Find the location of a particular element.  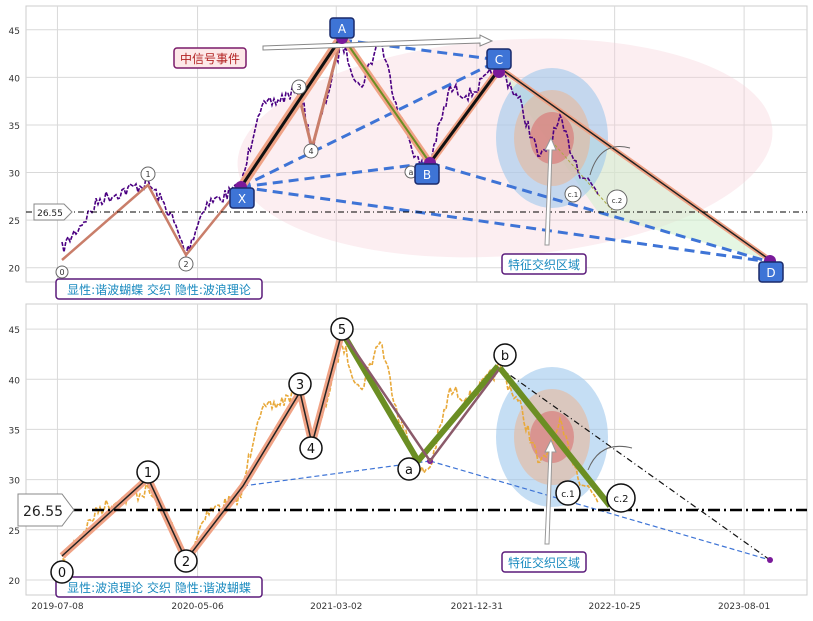

marker-c: C is located at coordinates (499, 63).